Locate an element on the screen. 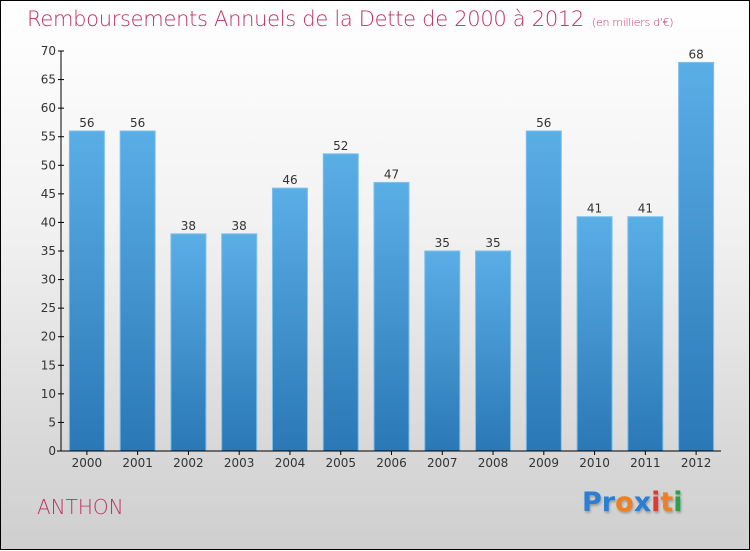  y-tick-label-65: 65 is located at coordinates (48, 80).